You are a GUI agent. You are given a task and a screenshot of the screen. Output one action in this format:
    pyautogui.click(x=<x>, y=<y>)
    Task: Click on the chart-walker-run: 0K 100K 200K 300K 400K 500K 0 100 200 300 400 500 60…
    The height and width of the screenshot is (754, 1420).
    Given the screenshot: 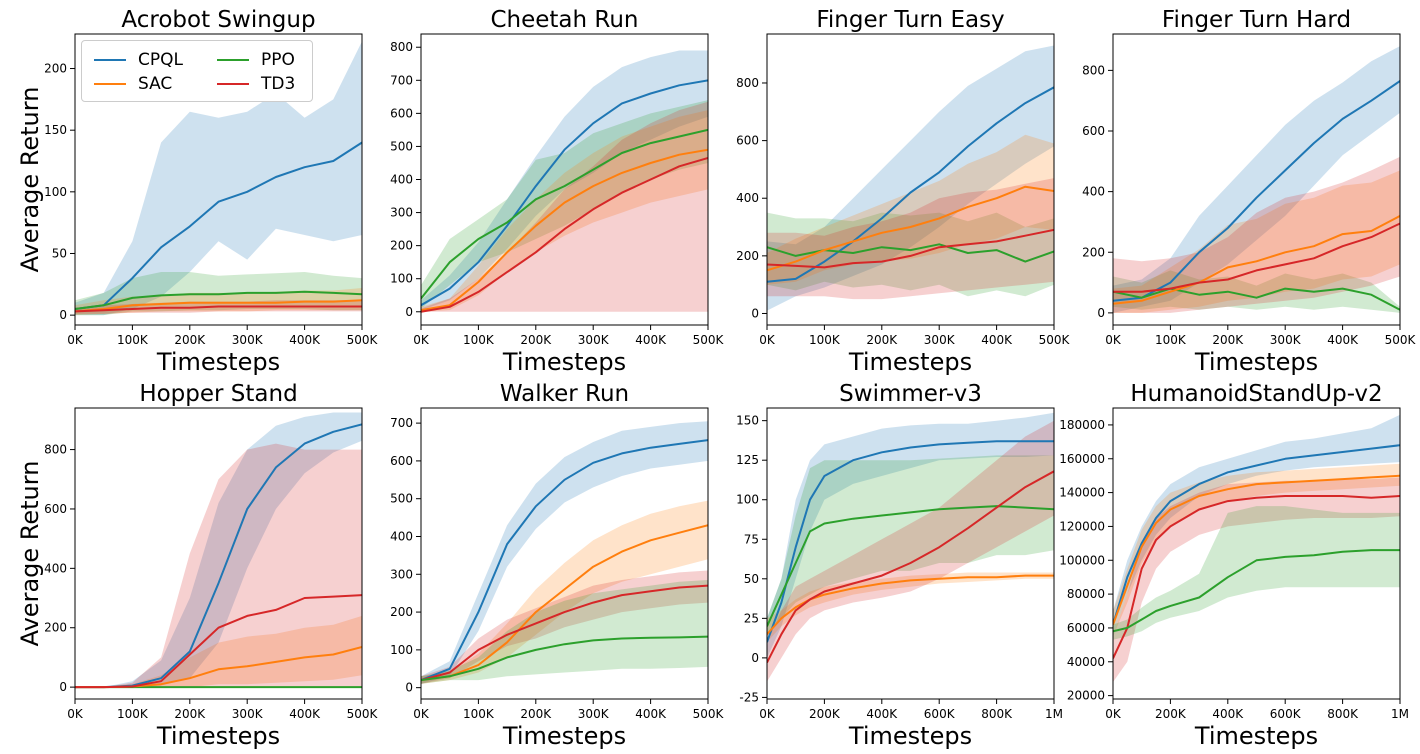 What is the action you would take?
    pyautogui.click(x=557, y=565)
    